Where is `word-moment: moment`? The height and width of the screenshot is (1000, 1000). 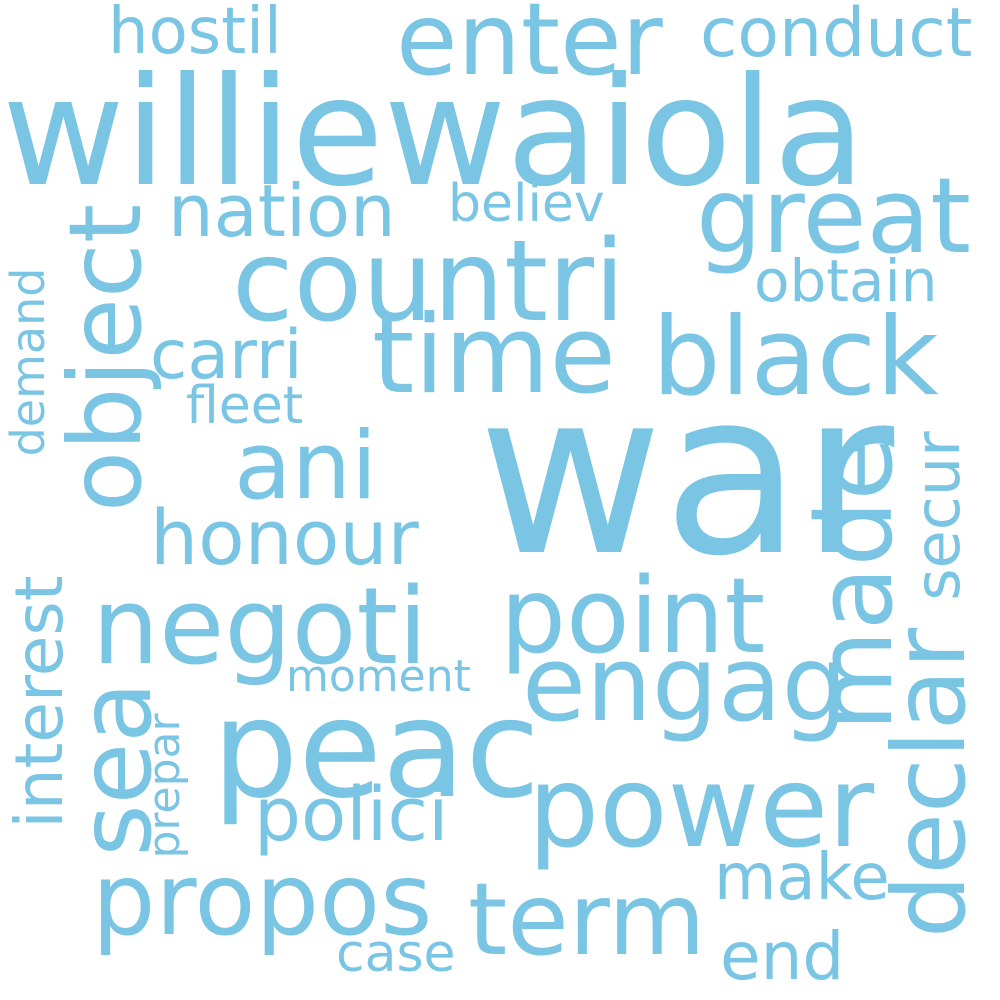 word-moment: moment is located at coordinates (378, 676).